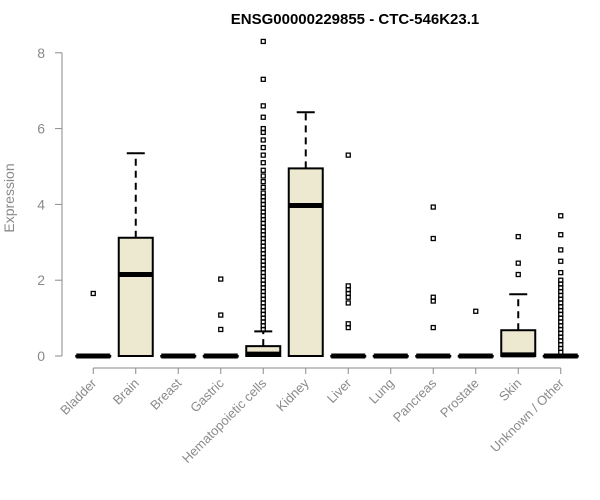  I want to click on y-tick-label: 6, so click(41, 129).